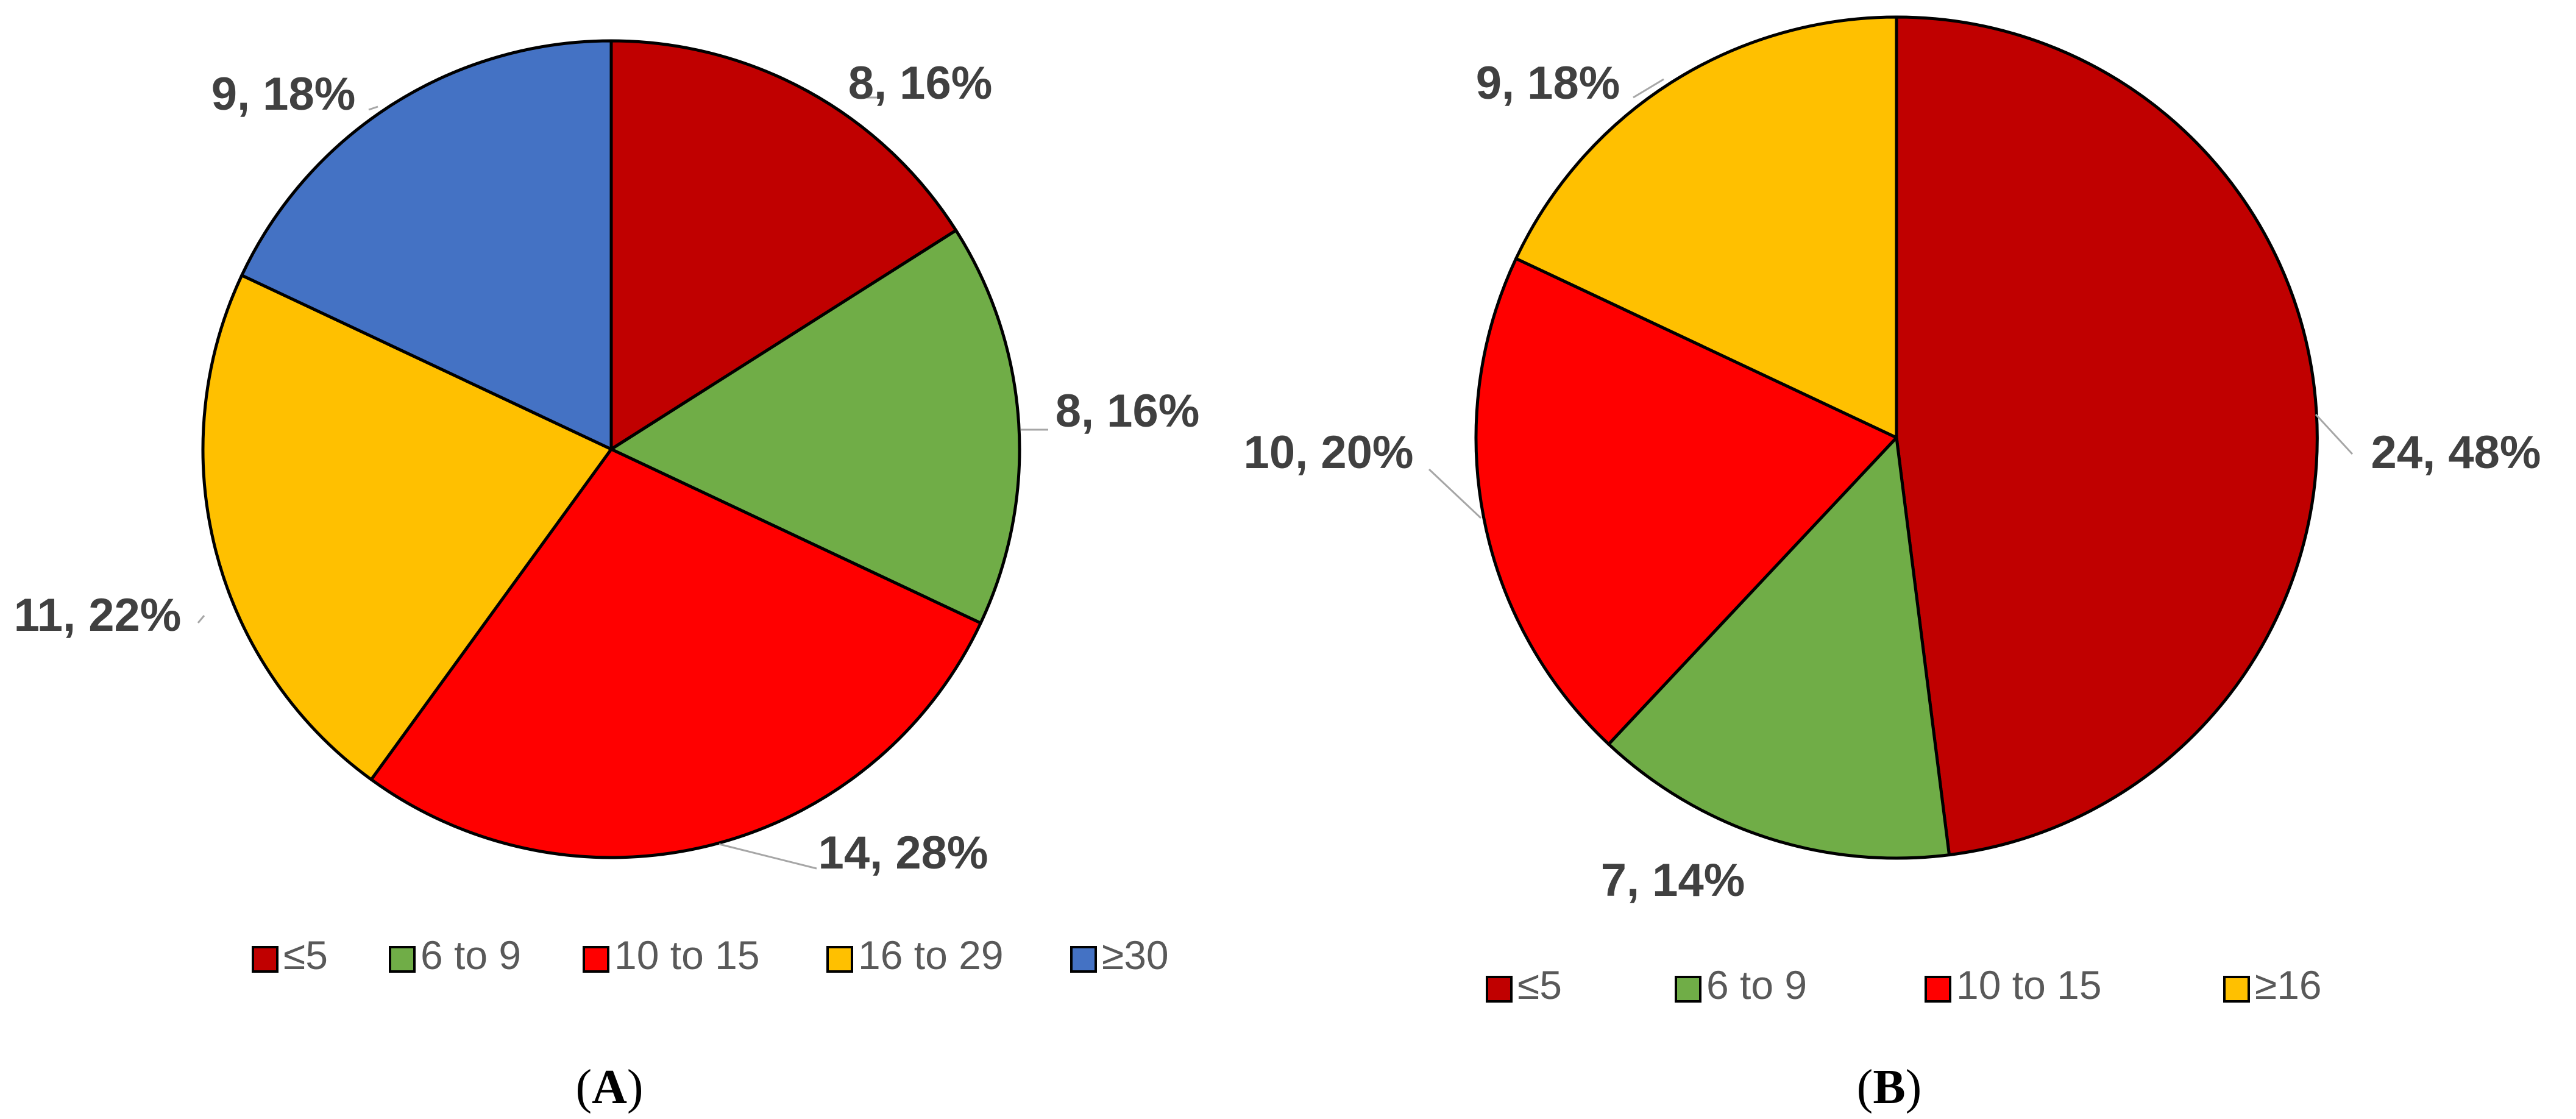 This screenshot has width=2576, height=1119. I want to click on panel-caption-a-letter: A, so click(609, 1087).